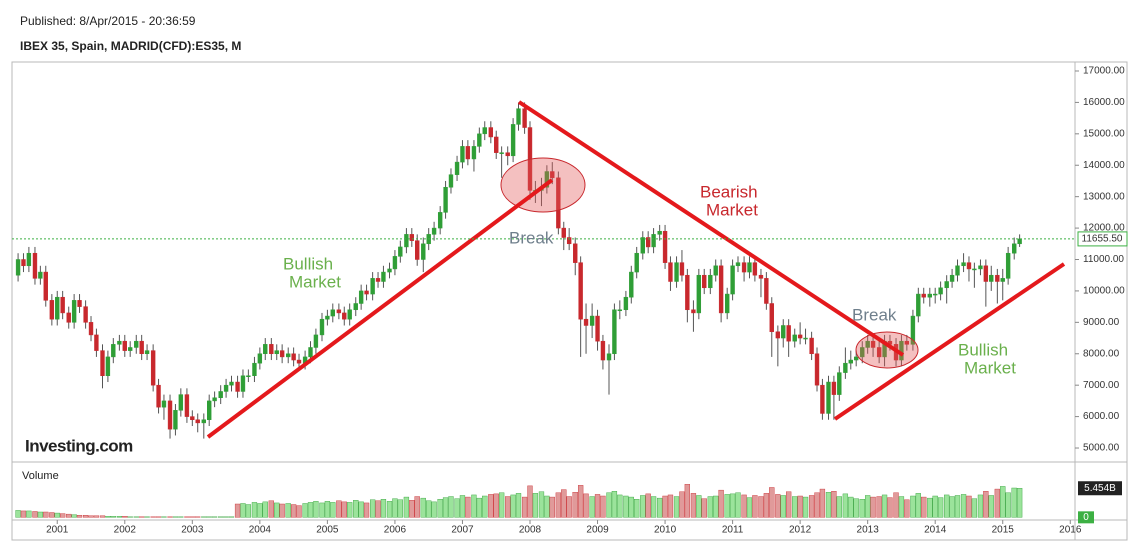  I want to click on y-tick-label: 12000.00, so click(1104, 228).